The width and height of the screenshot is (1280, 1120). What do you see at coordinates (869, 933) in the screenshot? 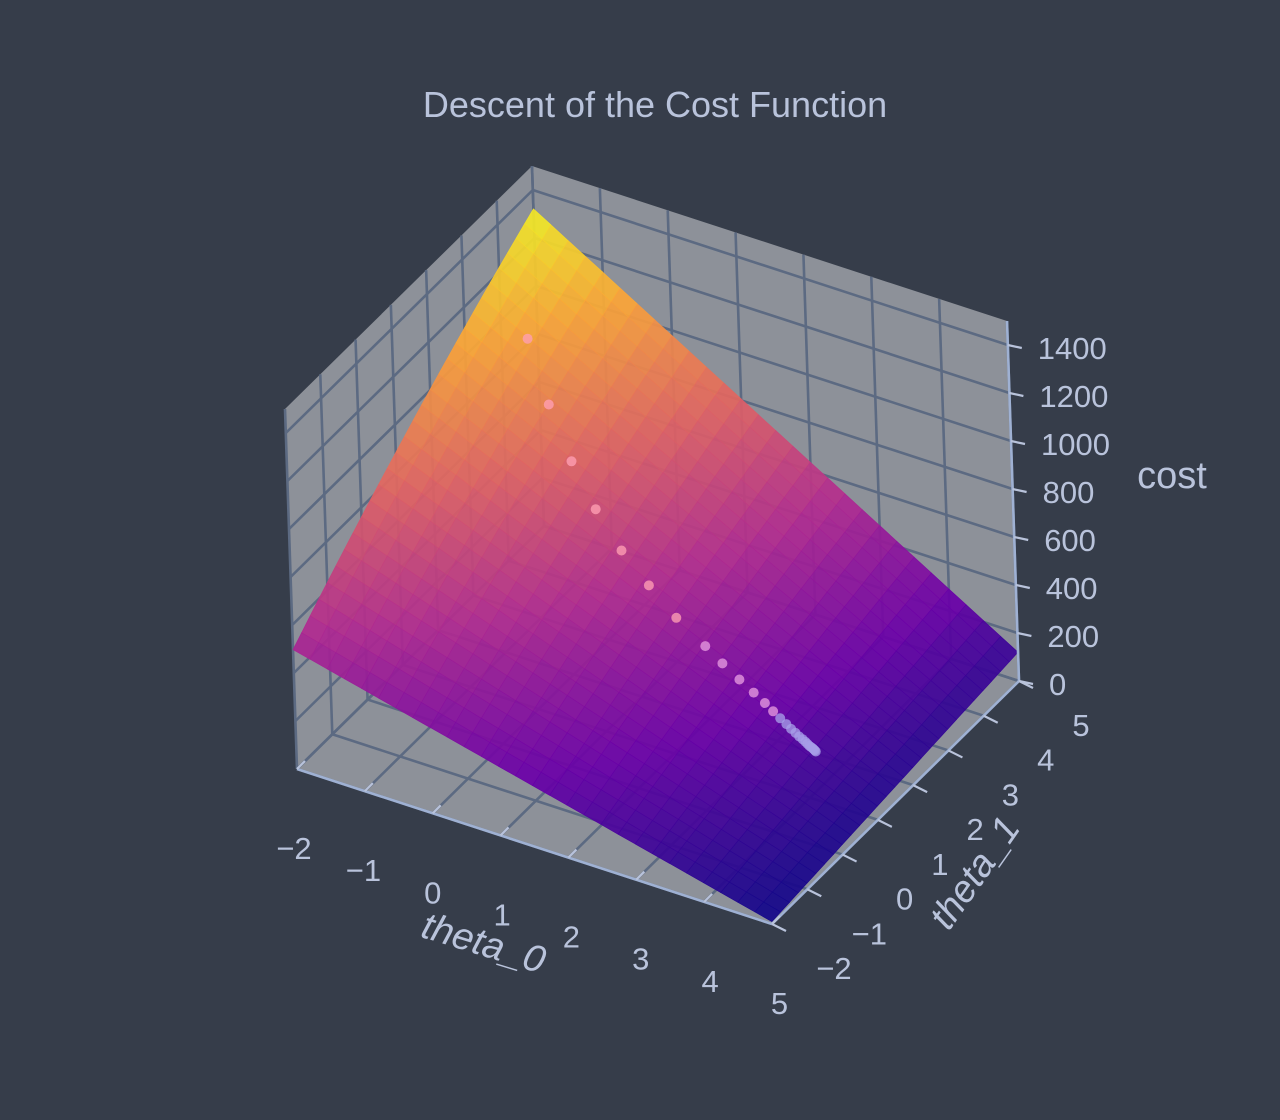
I see `y-tick-label: −1` at bounding box center [869, 933].